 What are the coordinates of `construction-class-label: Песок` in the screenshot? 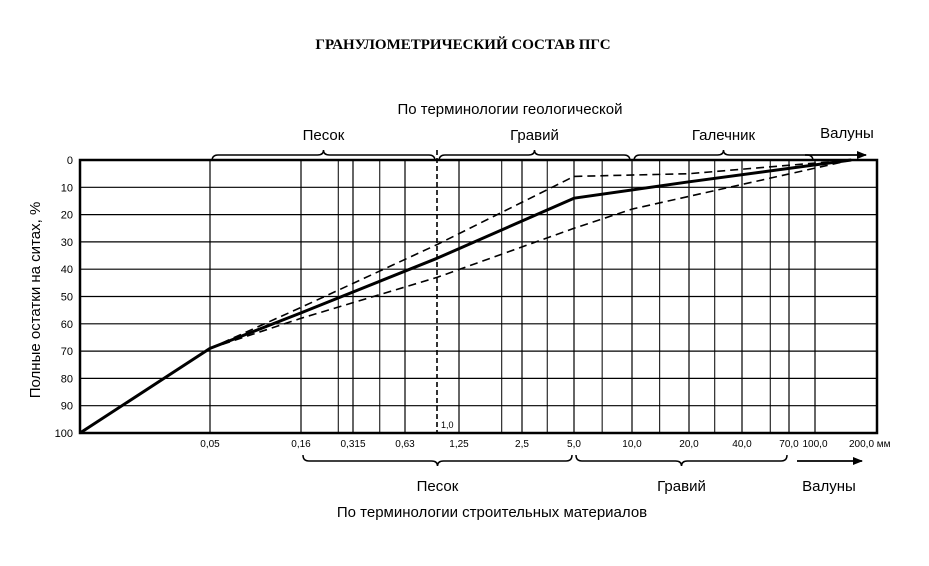 It's located at (438, 486).